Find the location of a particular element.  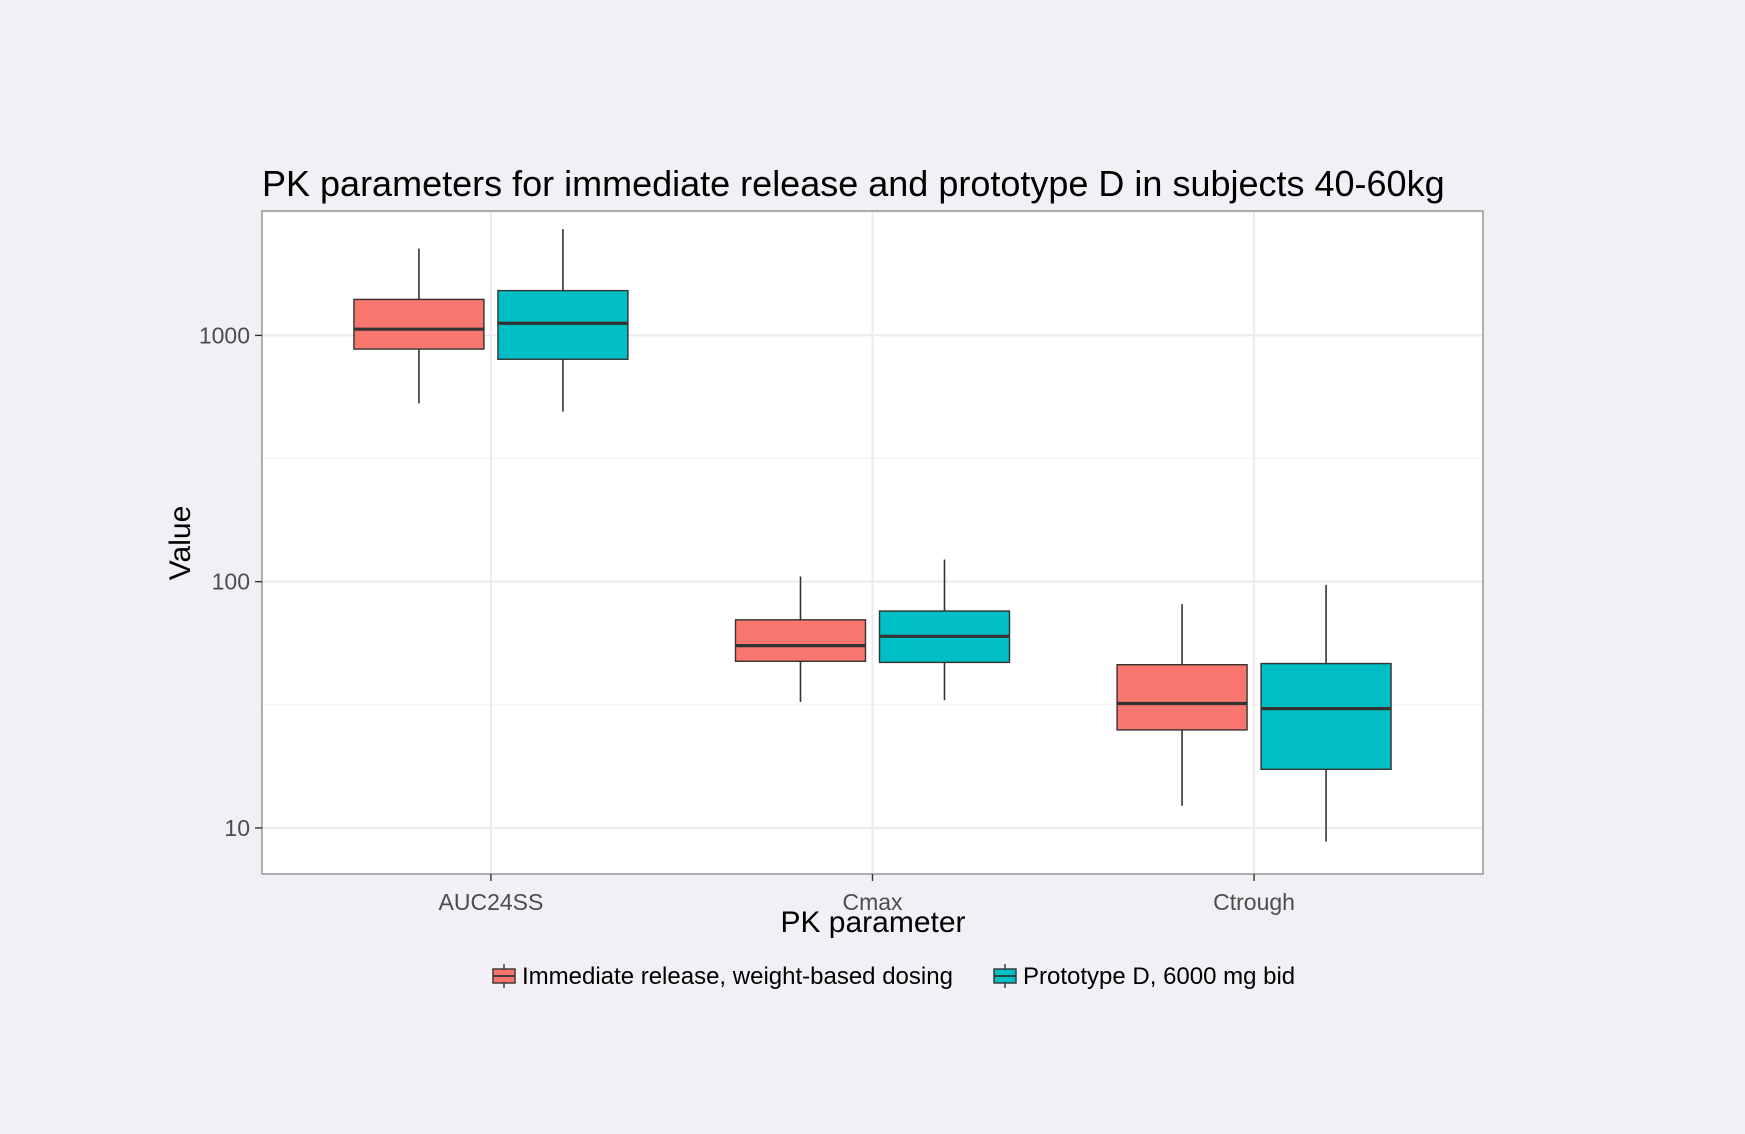

y-axis-title: Value is located at coordinates (180, 543).